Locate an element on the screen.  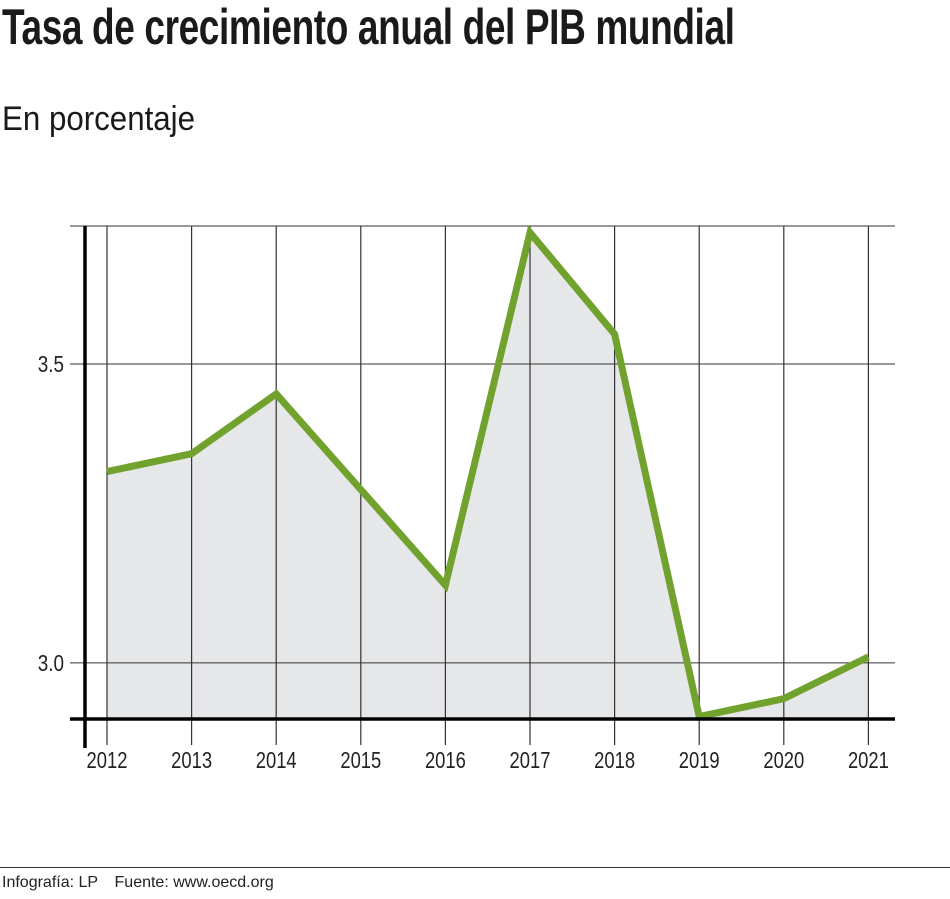
x-tick-label: 2014 is located at coordinates (276, 760).